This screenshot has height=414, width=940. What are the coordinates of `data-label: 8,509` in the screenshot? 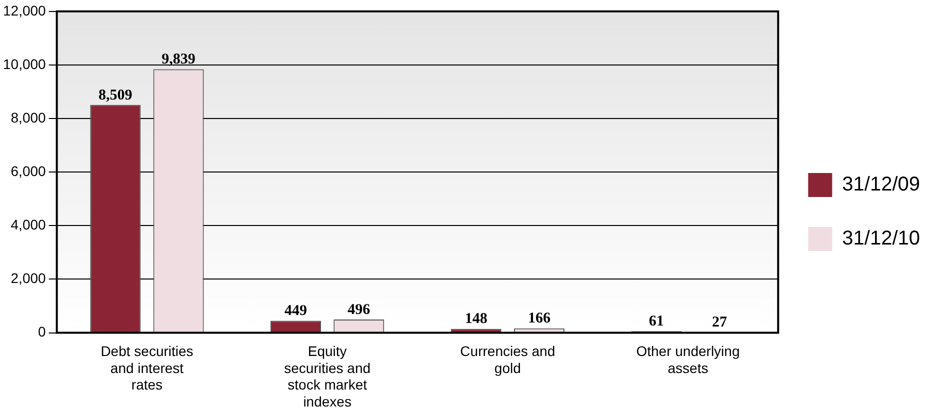 It's located at (115, 95).